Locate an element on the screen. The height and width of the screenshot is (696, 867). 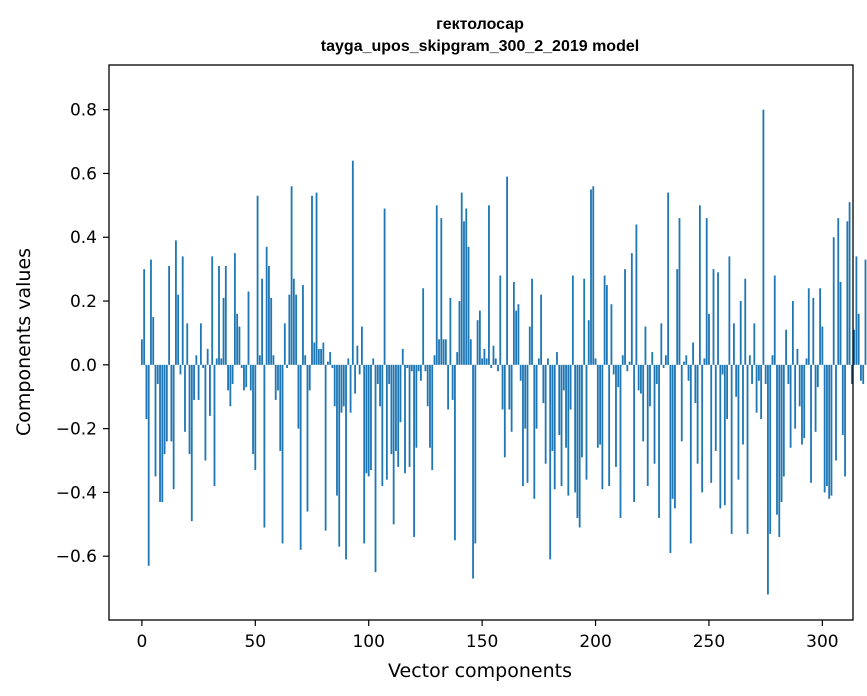
x-tick-label: 150 is located at coordinates (482, 642).